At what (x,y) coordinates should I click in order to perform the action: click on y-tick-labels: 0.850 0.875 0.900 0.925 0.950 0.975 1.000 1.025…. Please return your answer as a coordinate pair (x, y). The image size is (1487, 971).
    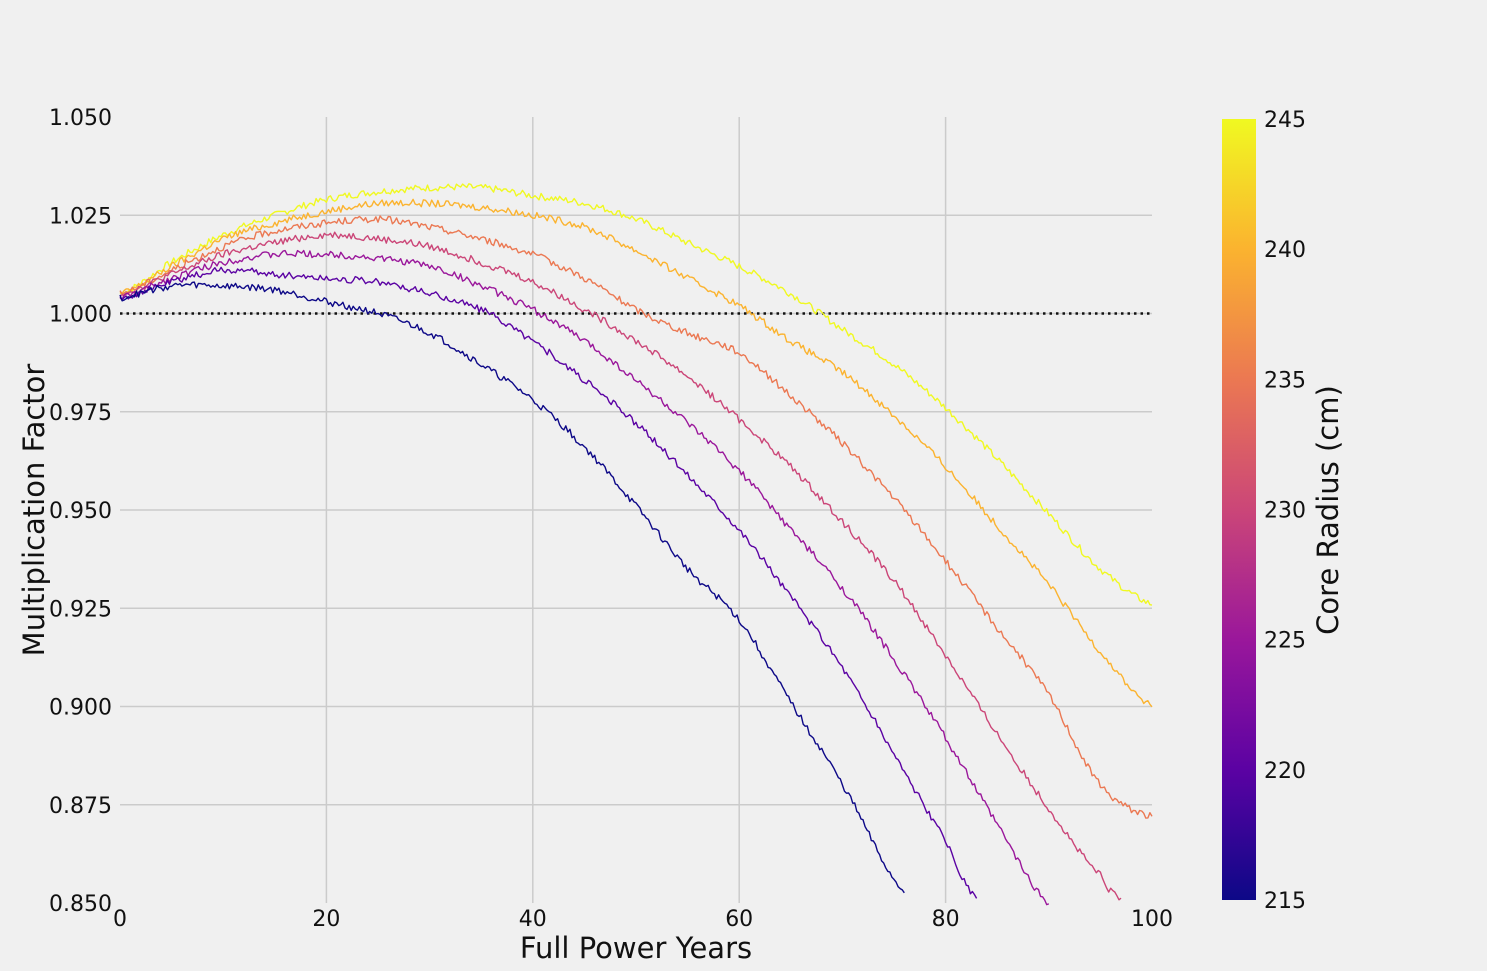
    Looking at the image, I should click on (80, 511).